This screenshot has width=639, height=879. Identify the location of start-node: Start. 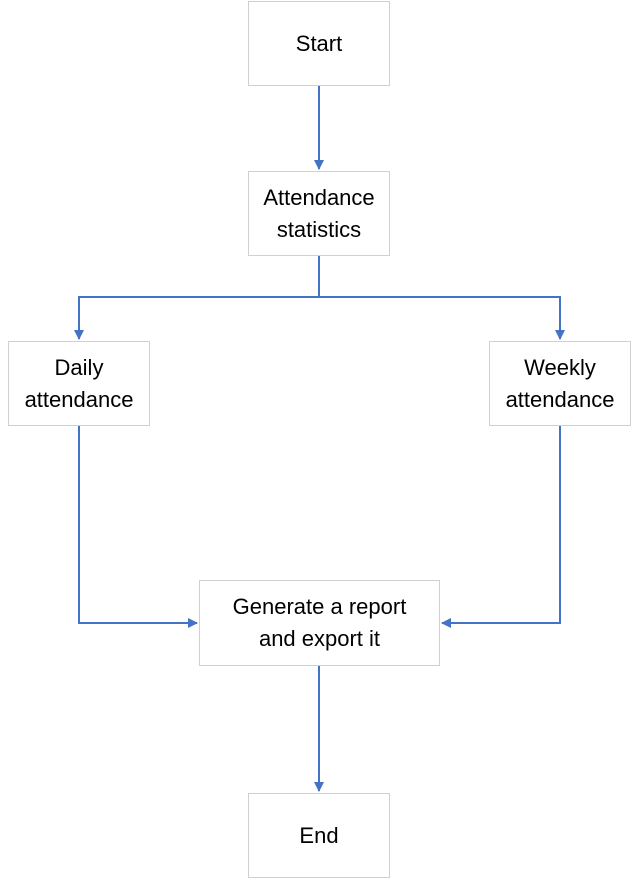
(319, 43).